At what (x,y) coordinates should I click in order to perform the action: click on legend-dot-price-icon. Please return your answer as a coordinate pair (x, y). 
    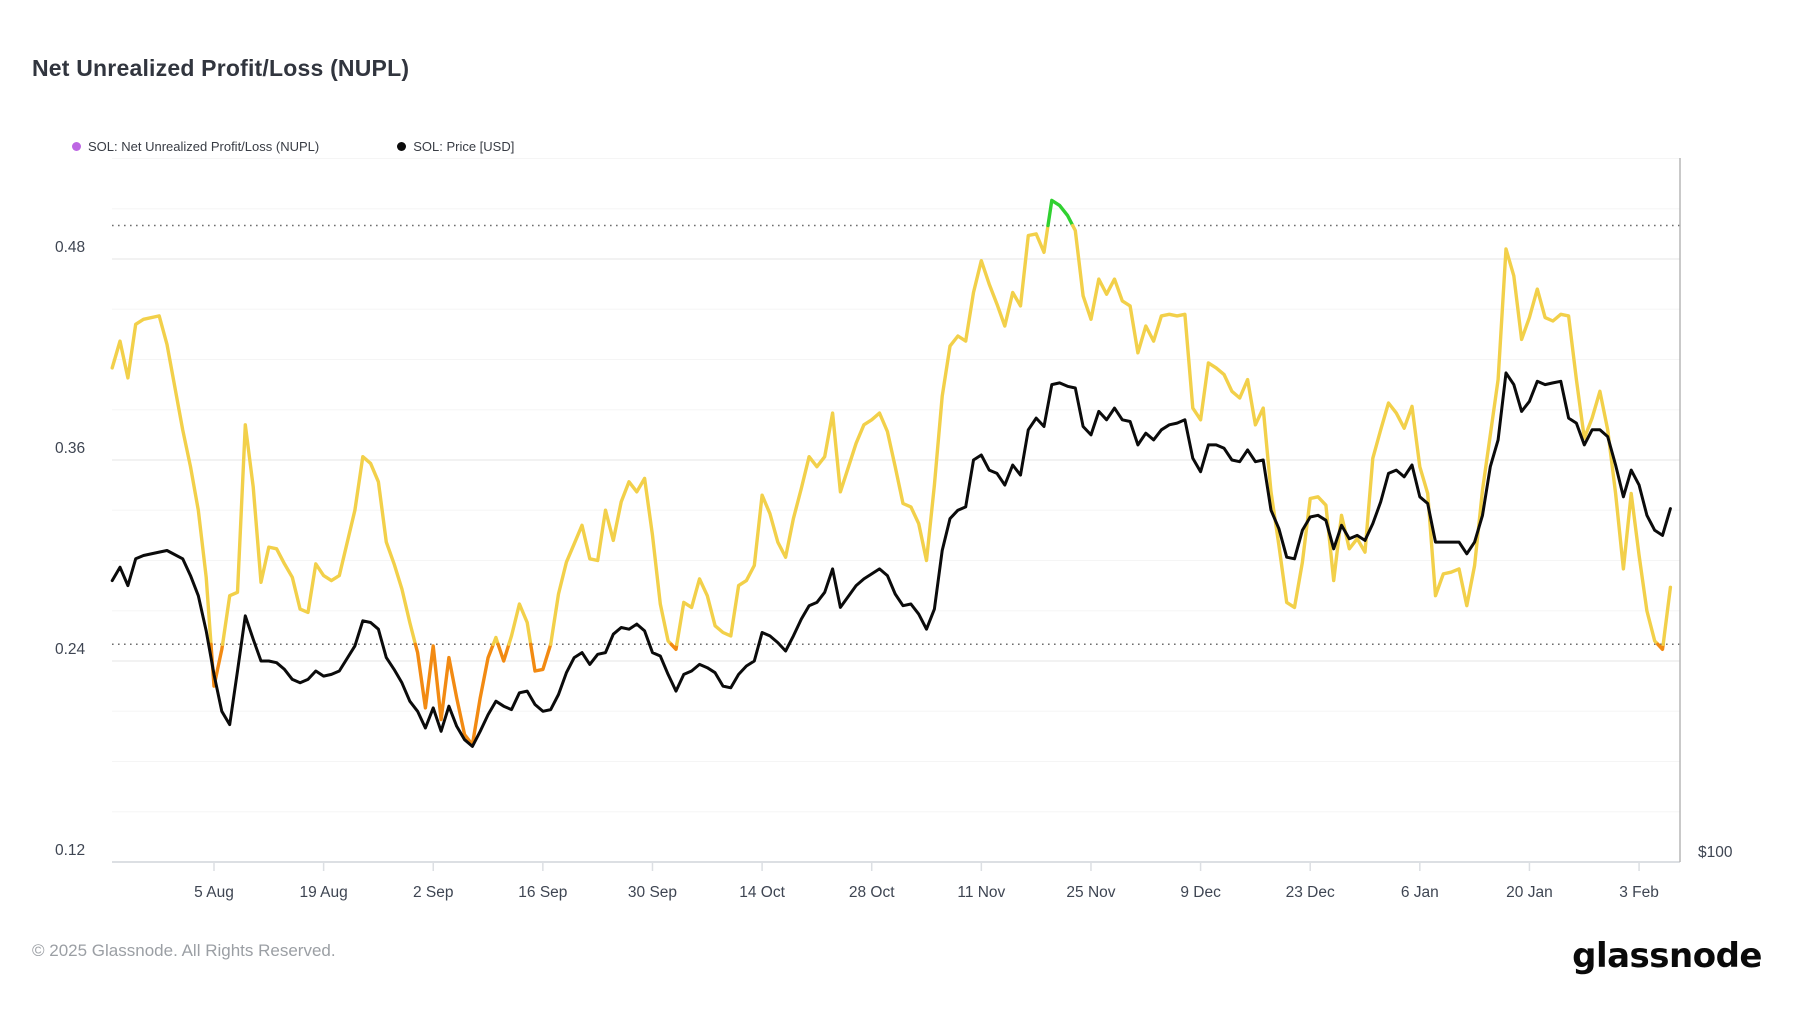
    Looking at the image, I should click on (402, 146).